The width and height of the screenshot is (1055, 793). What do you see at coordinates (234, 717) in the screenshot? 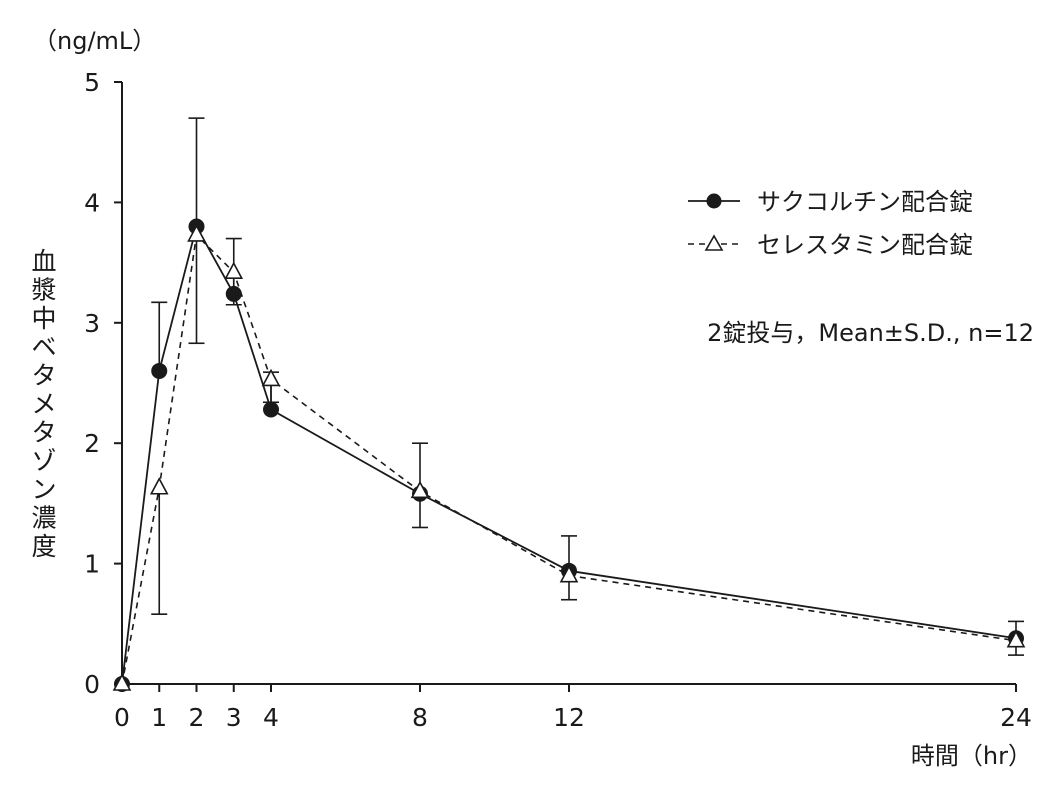
I see `x-tick-label: 3` at bounding box center [234, 717].